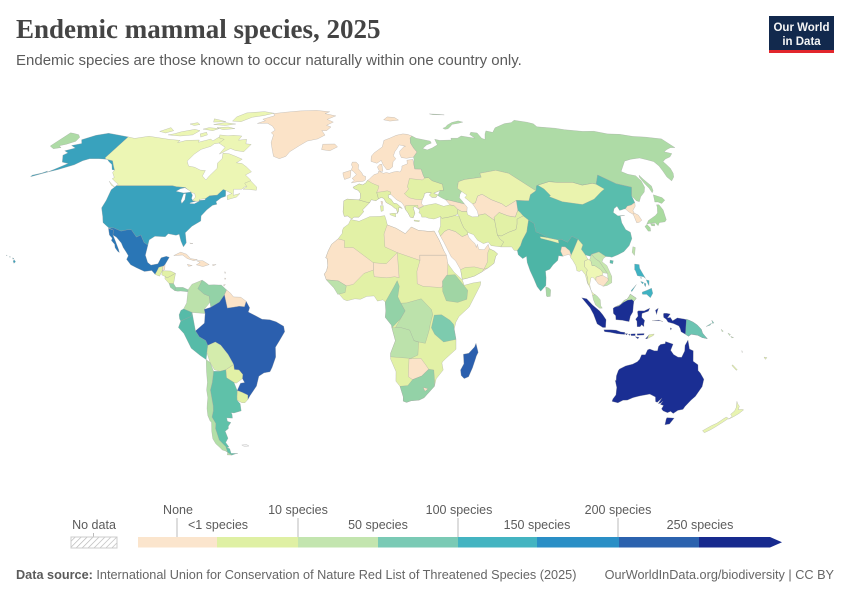  What do you see at coordinates (298, 510) in the screenshot?
I see `svg-text: 10 species` at bounding box center [298, 510].